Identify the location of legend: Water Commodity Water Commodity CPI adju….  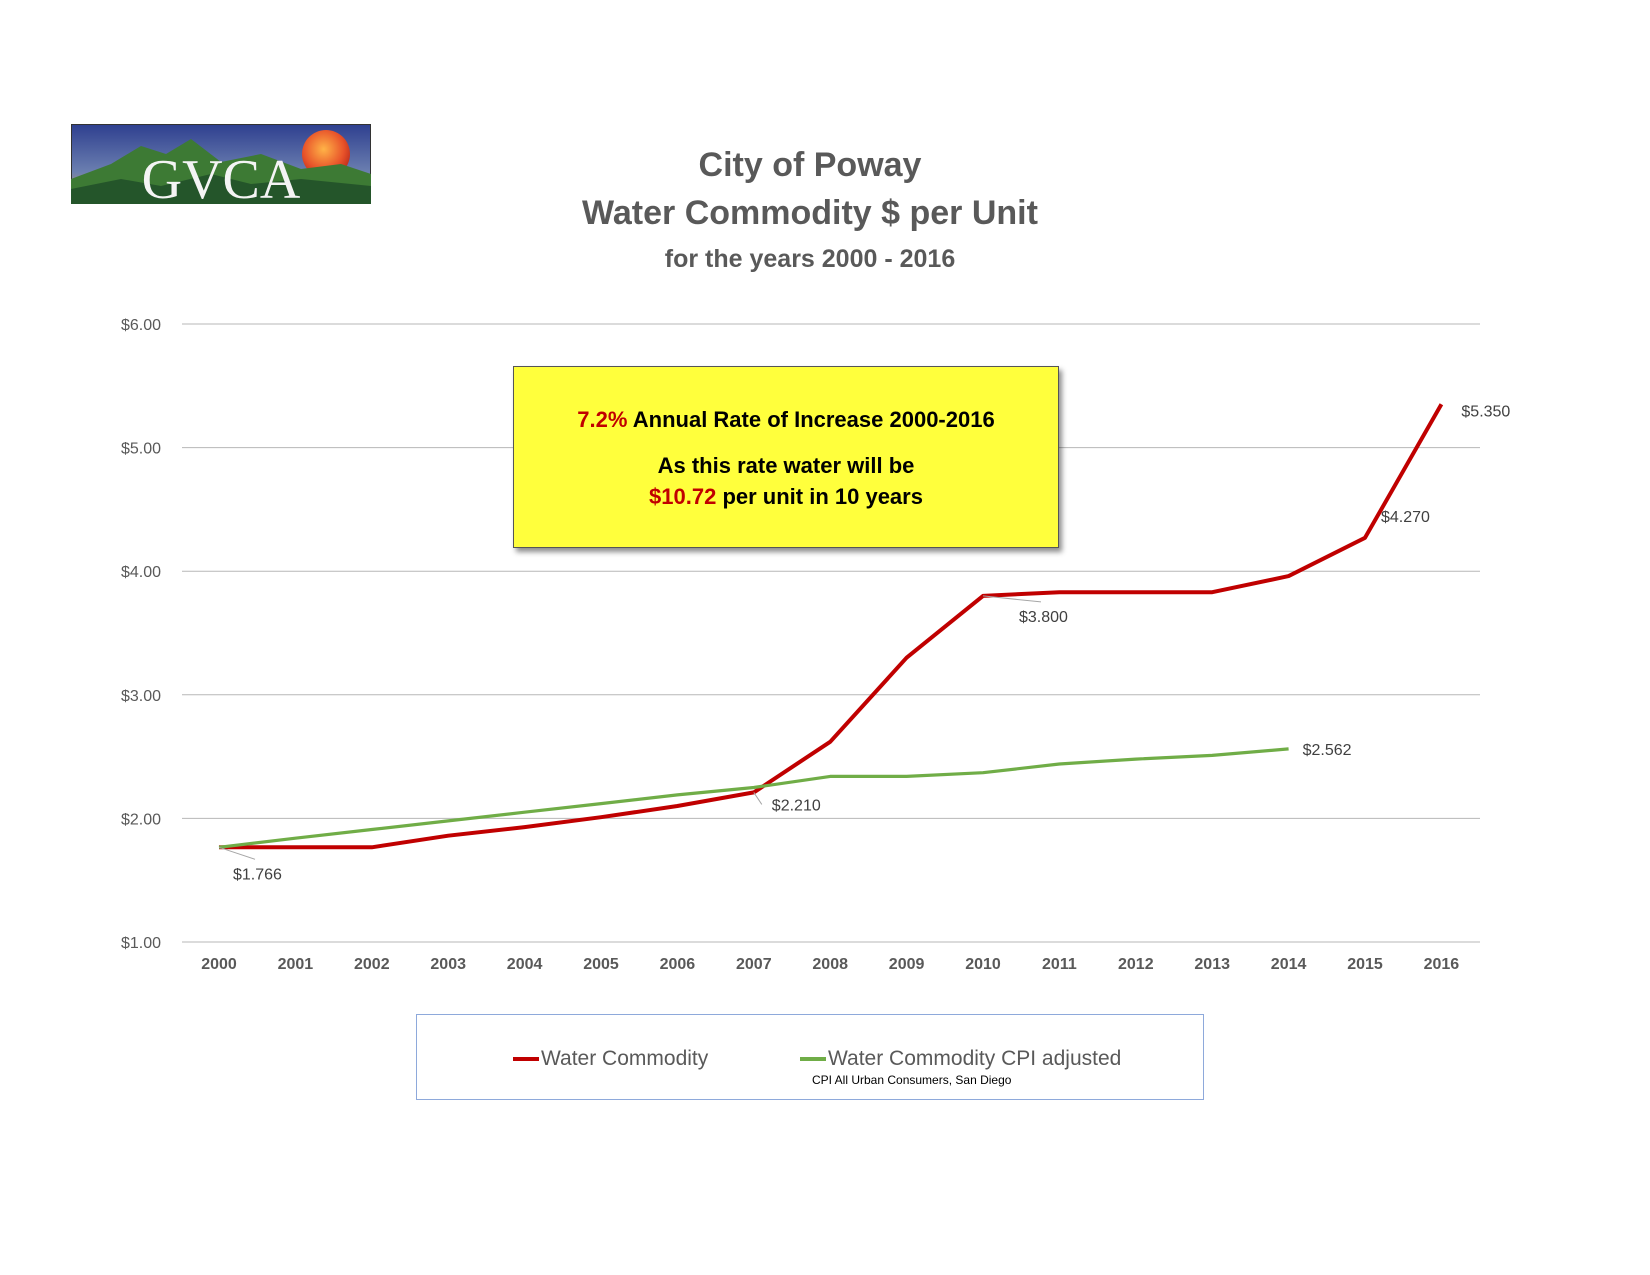
(810, 1057).